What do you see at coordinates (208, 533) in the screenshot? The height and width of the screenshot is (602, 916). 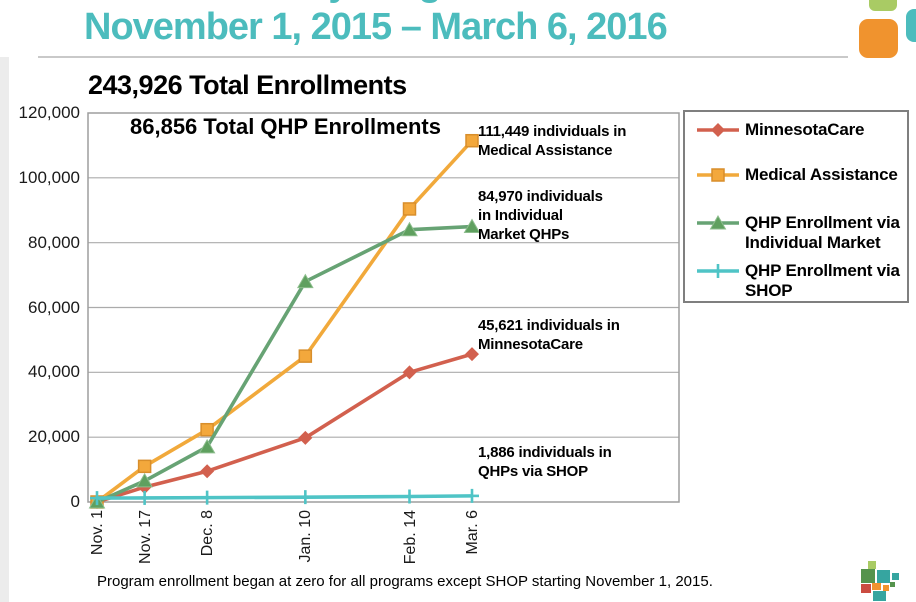 I see `x-tick-label: Dec. 8` at bounding box center [208, 533].